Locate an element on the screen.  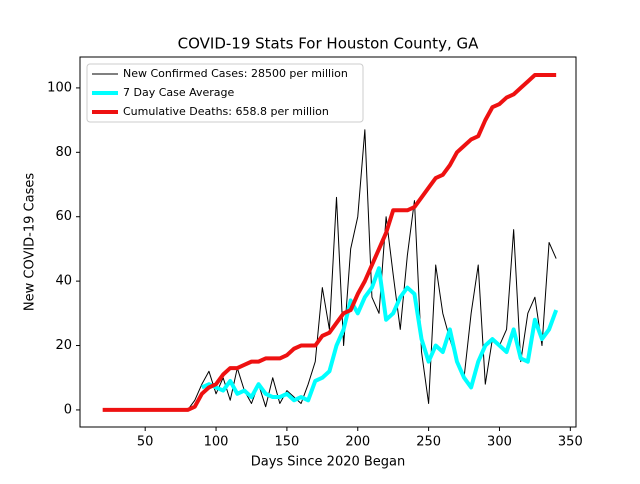
chart-title: COVID-19 Stats For Houston County, GA is located at coordinates (328, 44).